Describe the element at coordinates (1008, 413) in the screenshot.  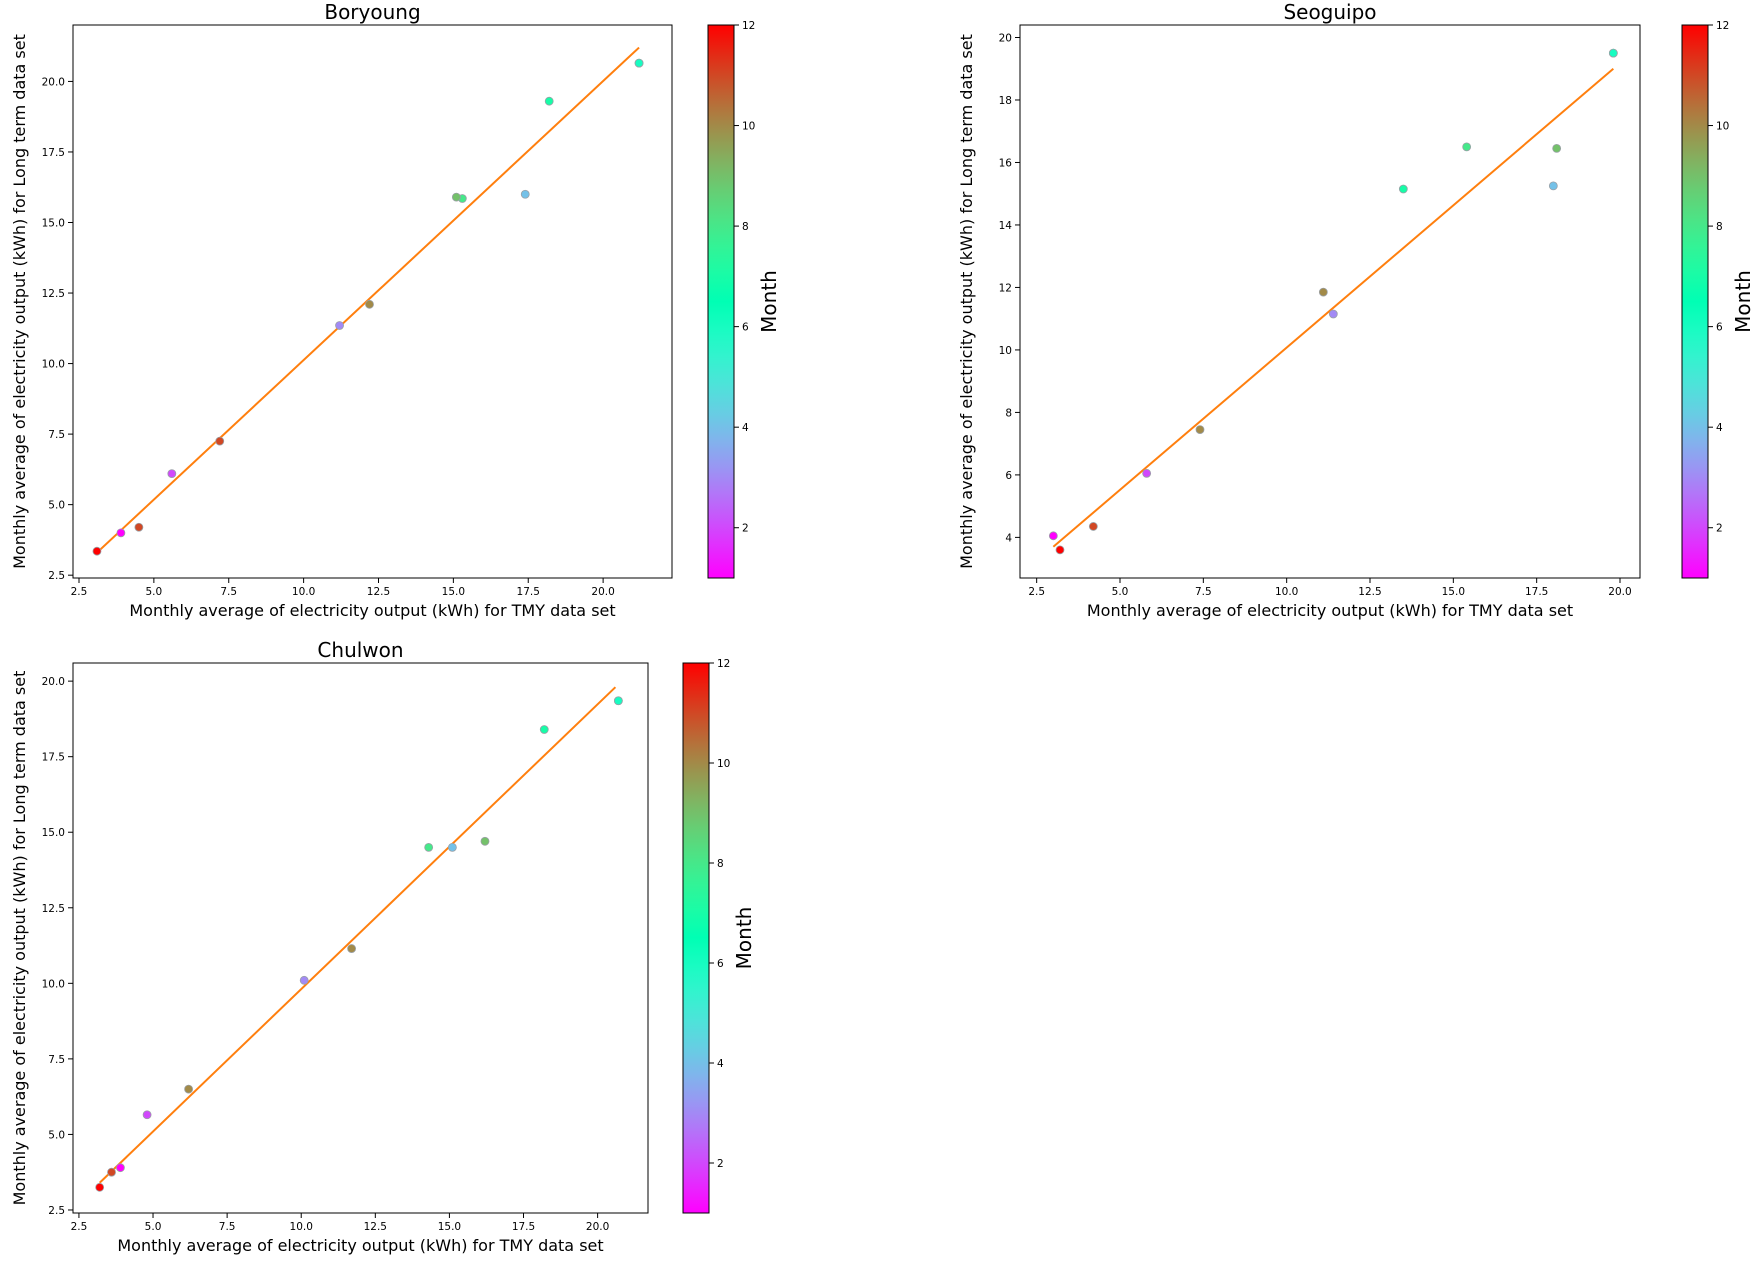
I see `y-tick-label: 8` at that location.